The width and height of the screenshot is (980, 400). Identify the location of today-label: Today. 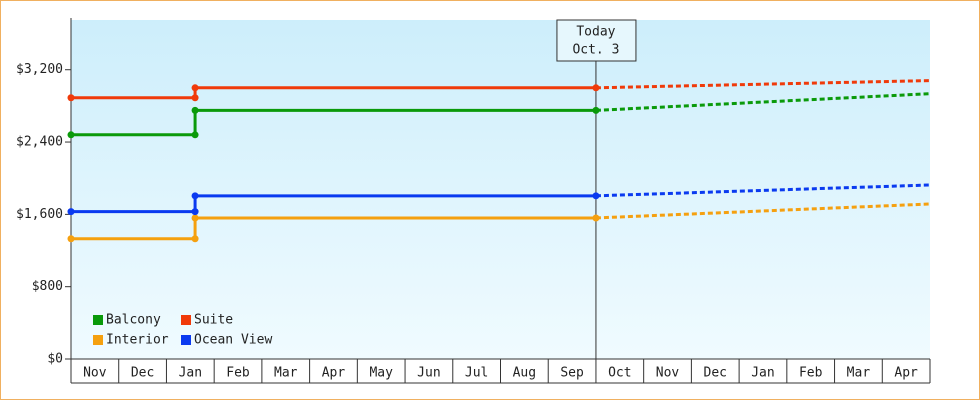
(595, 32).